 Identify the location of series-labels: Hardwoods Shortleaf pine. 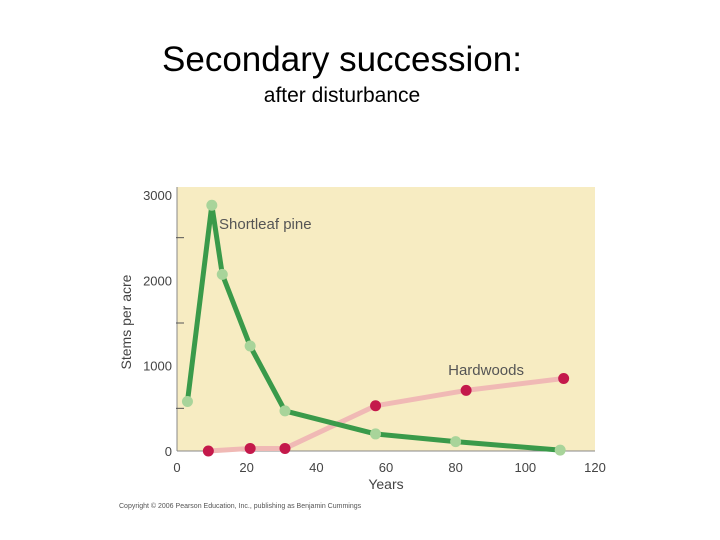
(371, 297).